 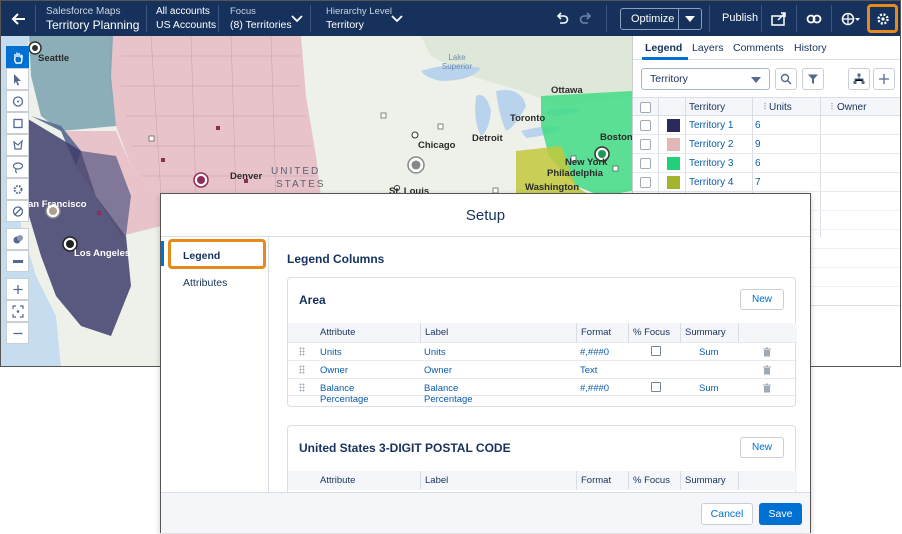 What do you see at coordinates (780, 107) in the screenshot?
I see `column-units: Units` at bounding box center [780, 107].